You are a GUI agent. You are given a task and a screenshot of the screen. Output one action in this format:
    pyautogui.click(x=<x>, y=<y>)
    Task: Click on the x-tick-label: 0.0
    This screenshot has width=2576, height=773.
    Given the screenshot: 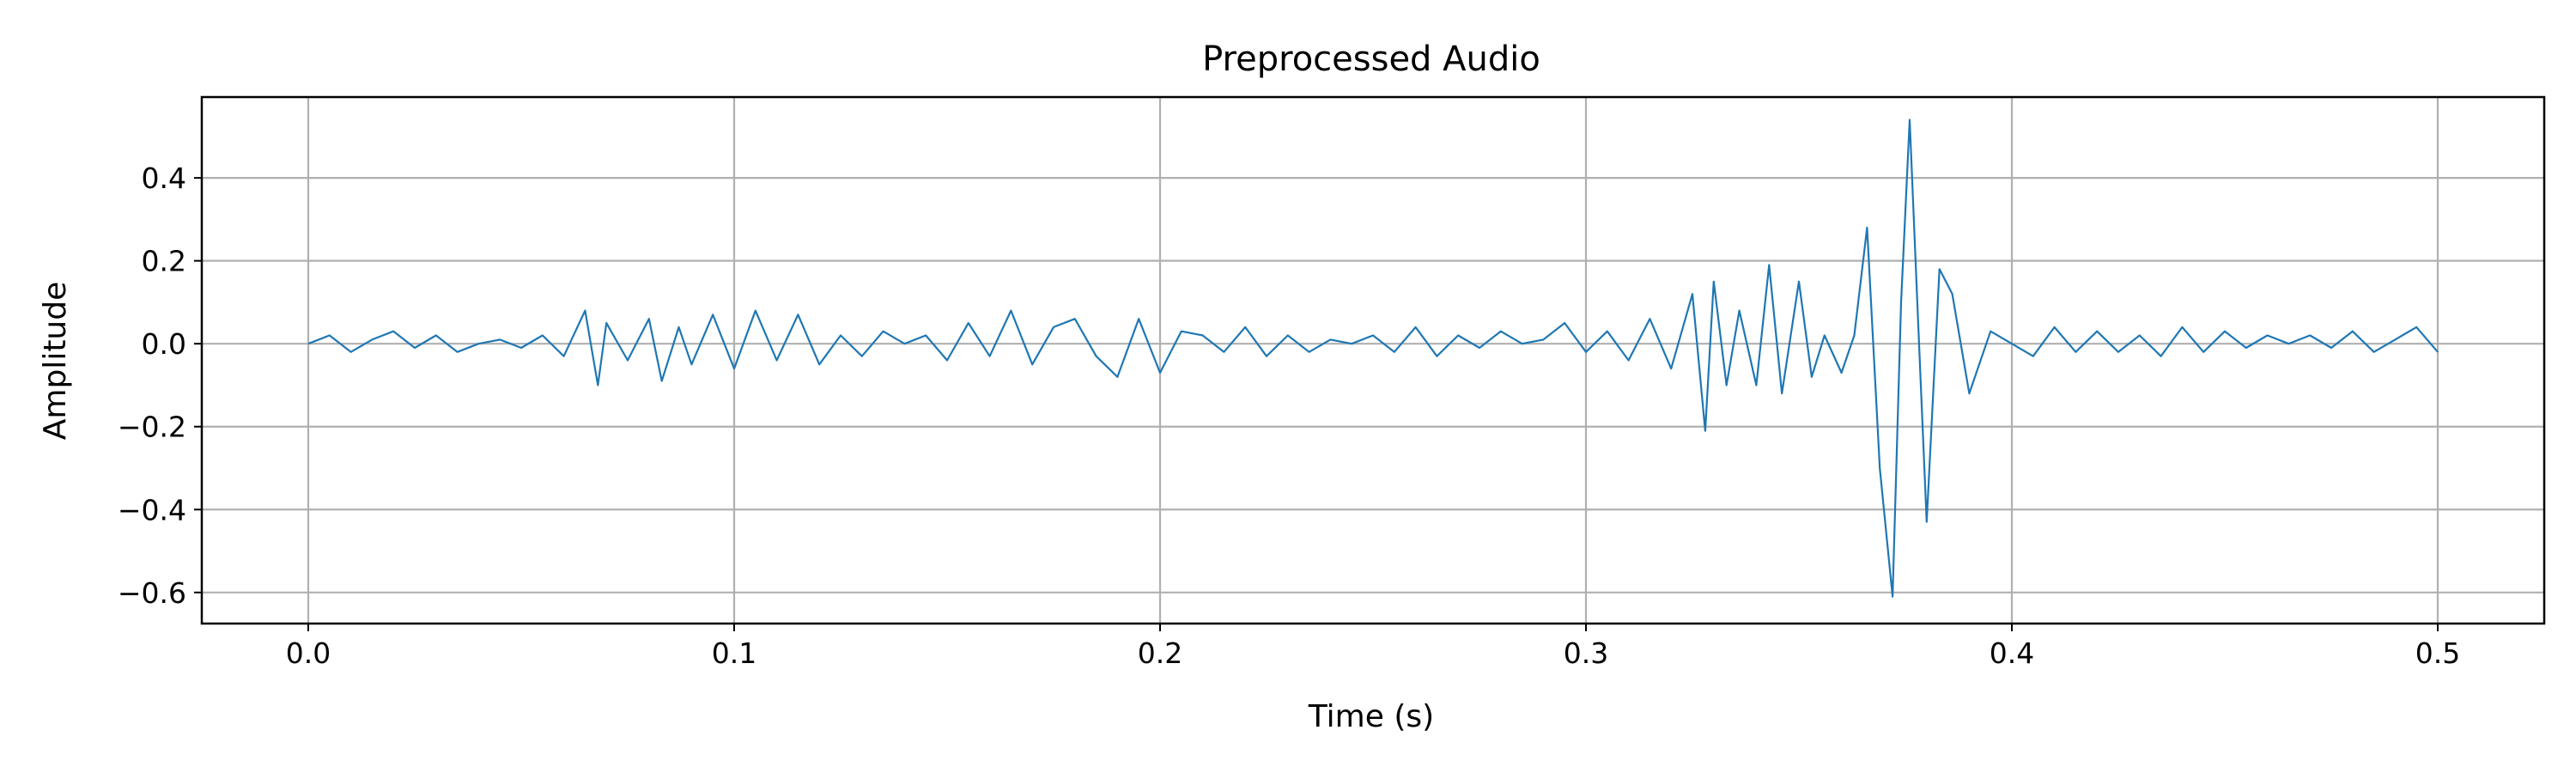 What is the action you would take?
    pyautogui.click(x=308, y=653)
    